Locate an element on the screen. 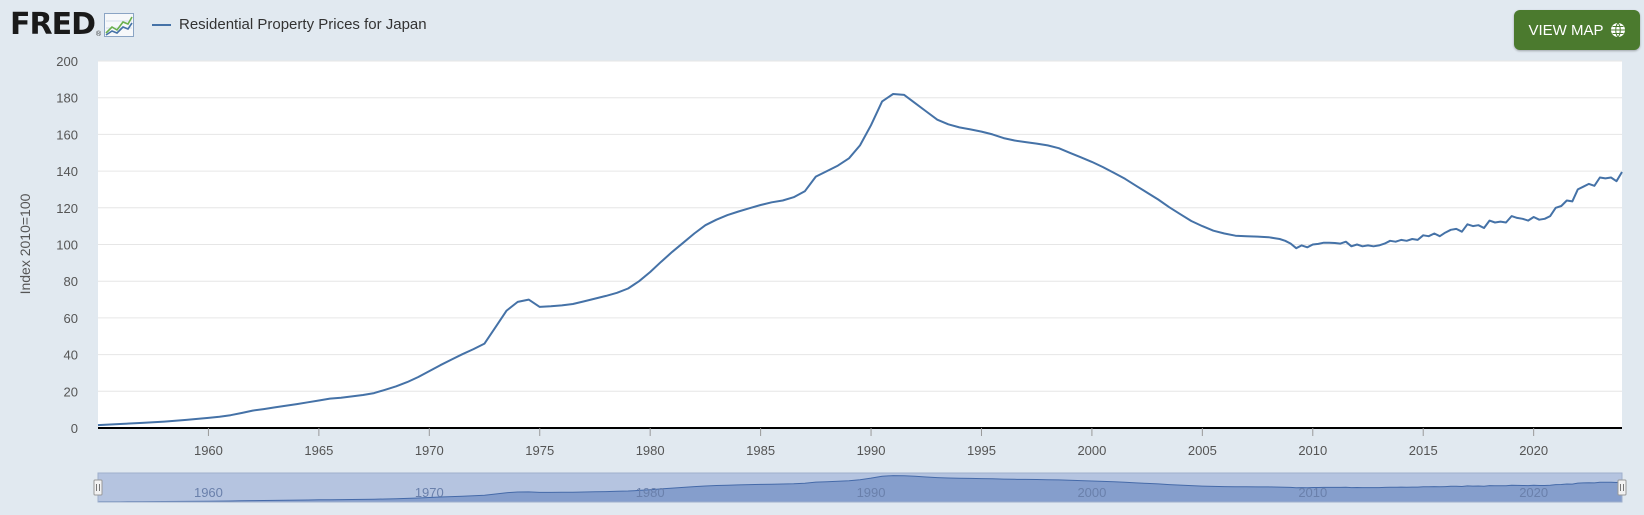  x-tick-label: 2005 is located at coordinates (1202, 450).